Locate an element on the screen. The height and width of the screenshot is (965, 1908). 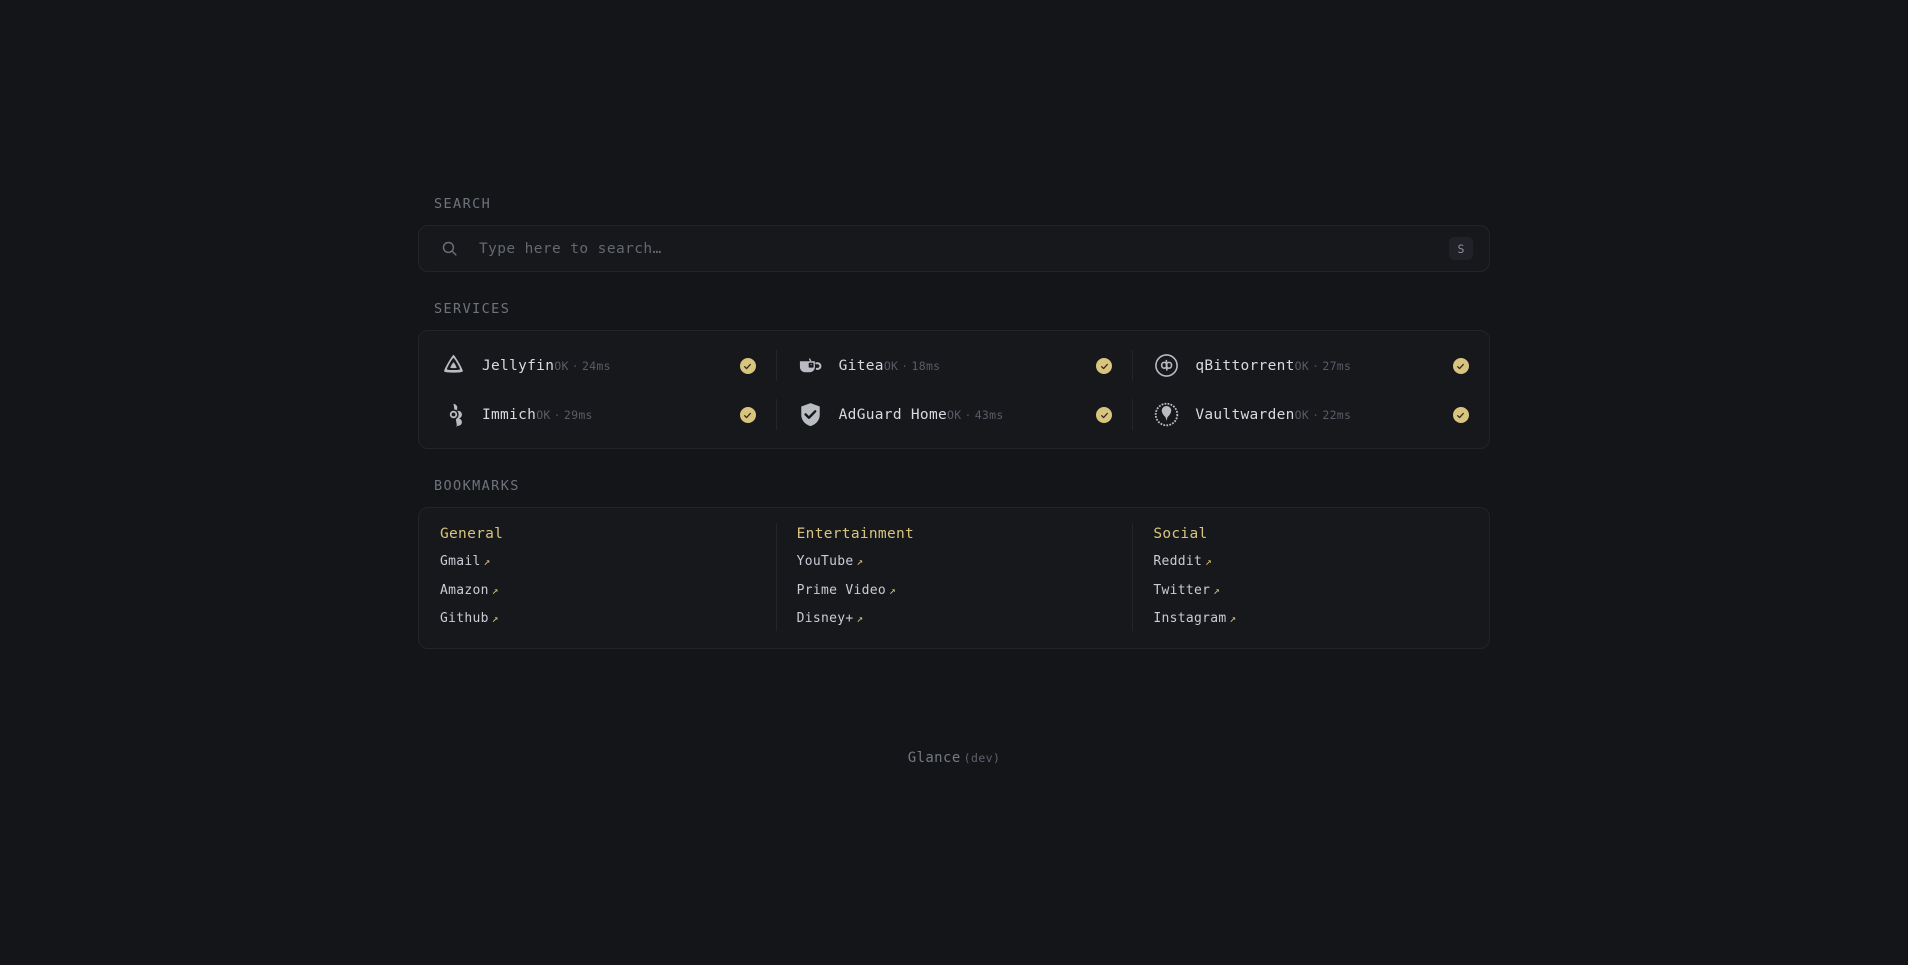
service-status-meta: OK · 43ms is located at coordinates (975, 415).